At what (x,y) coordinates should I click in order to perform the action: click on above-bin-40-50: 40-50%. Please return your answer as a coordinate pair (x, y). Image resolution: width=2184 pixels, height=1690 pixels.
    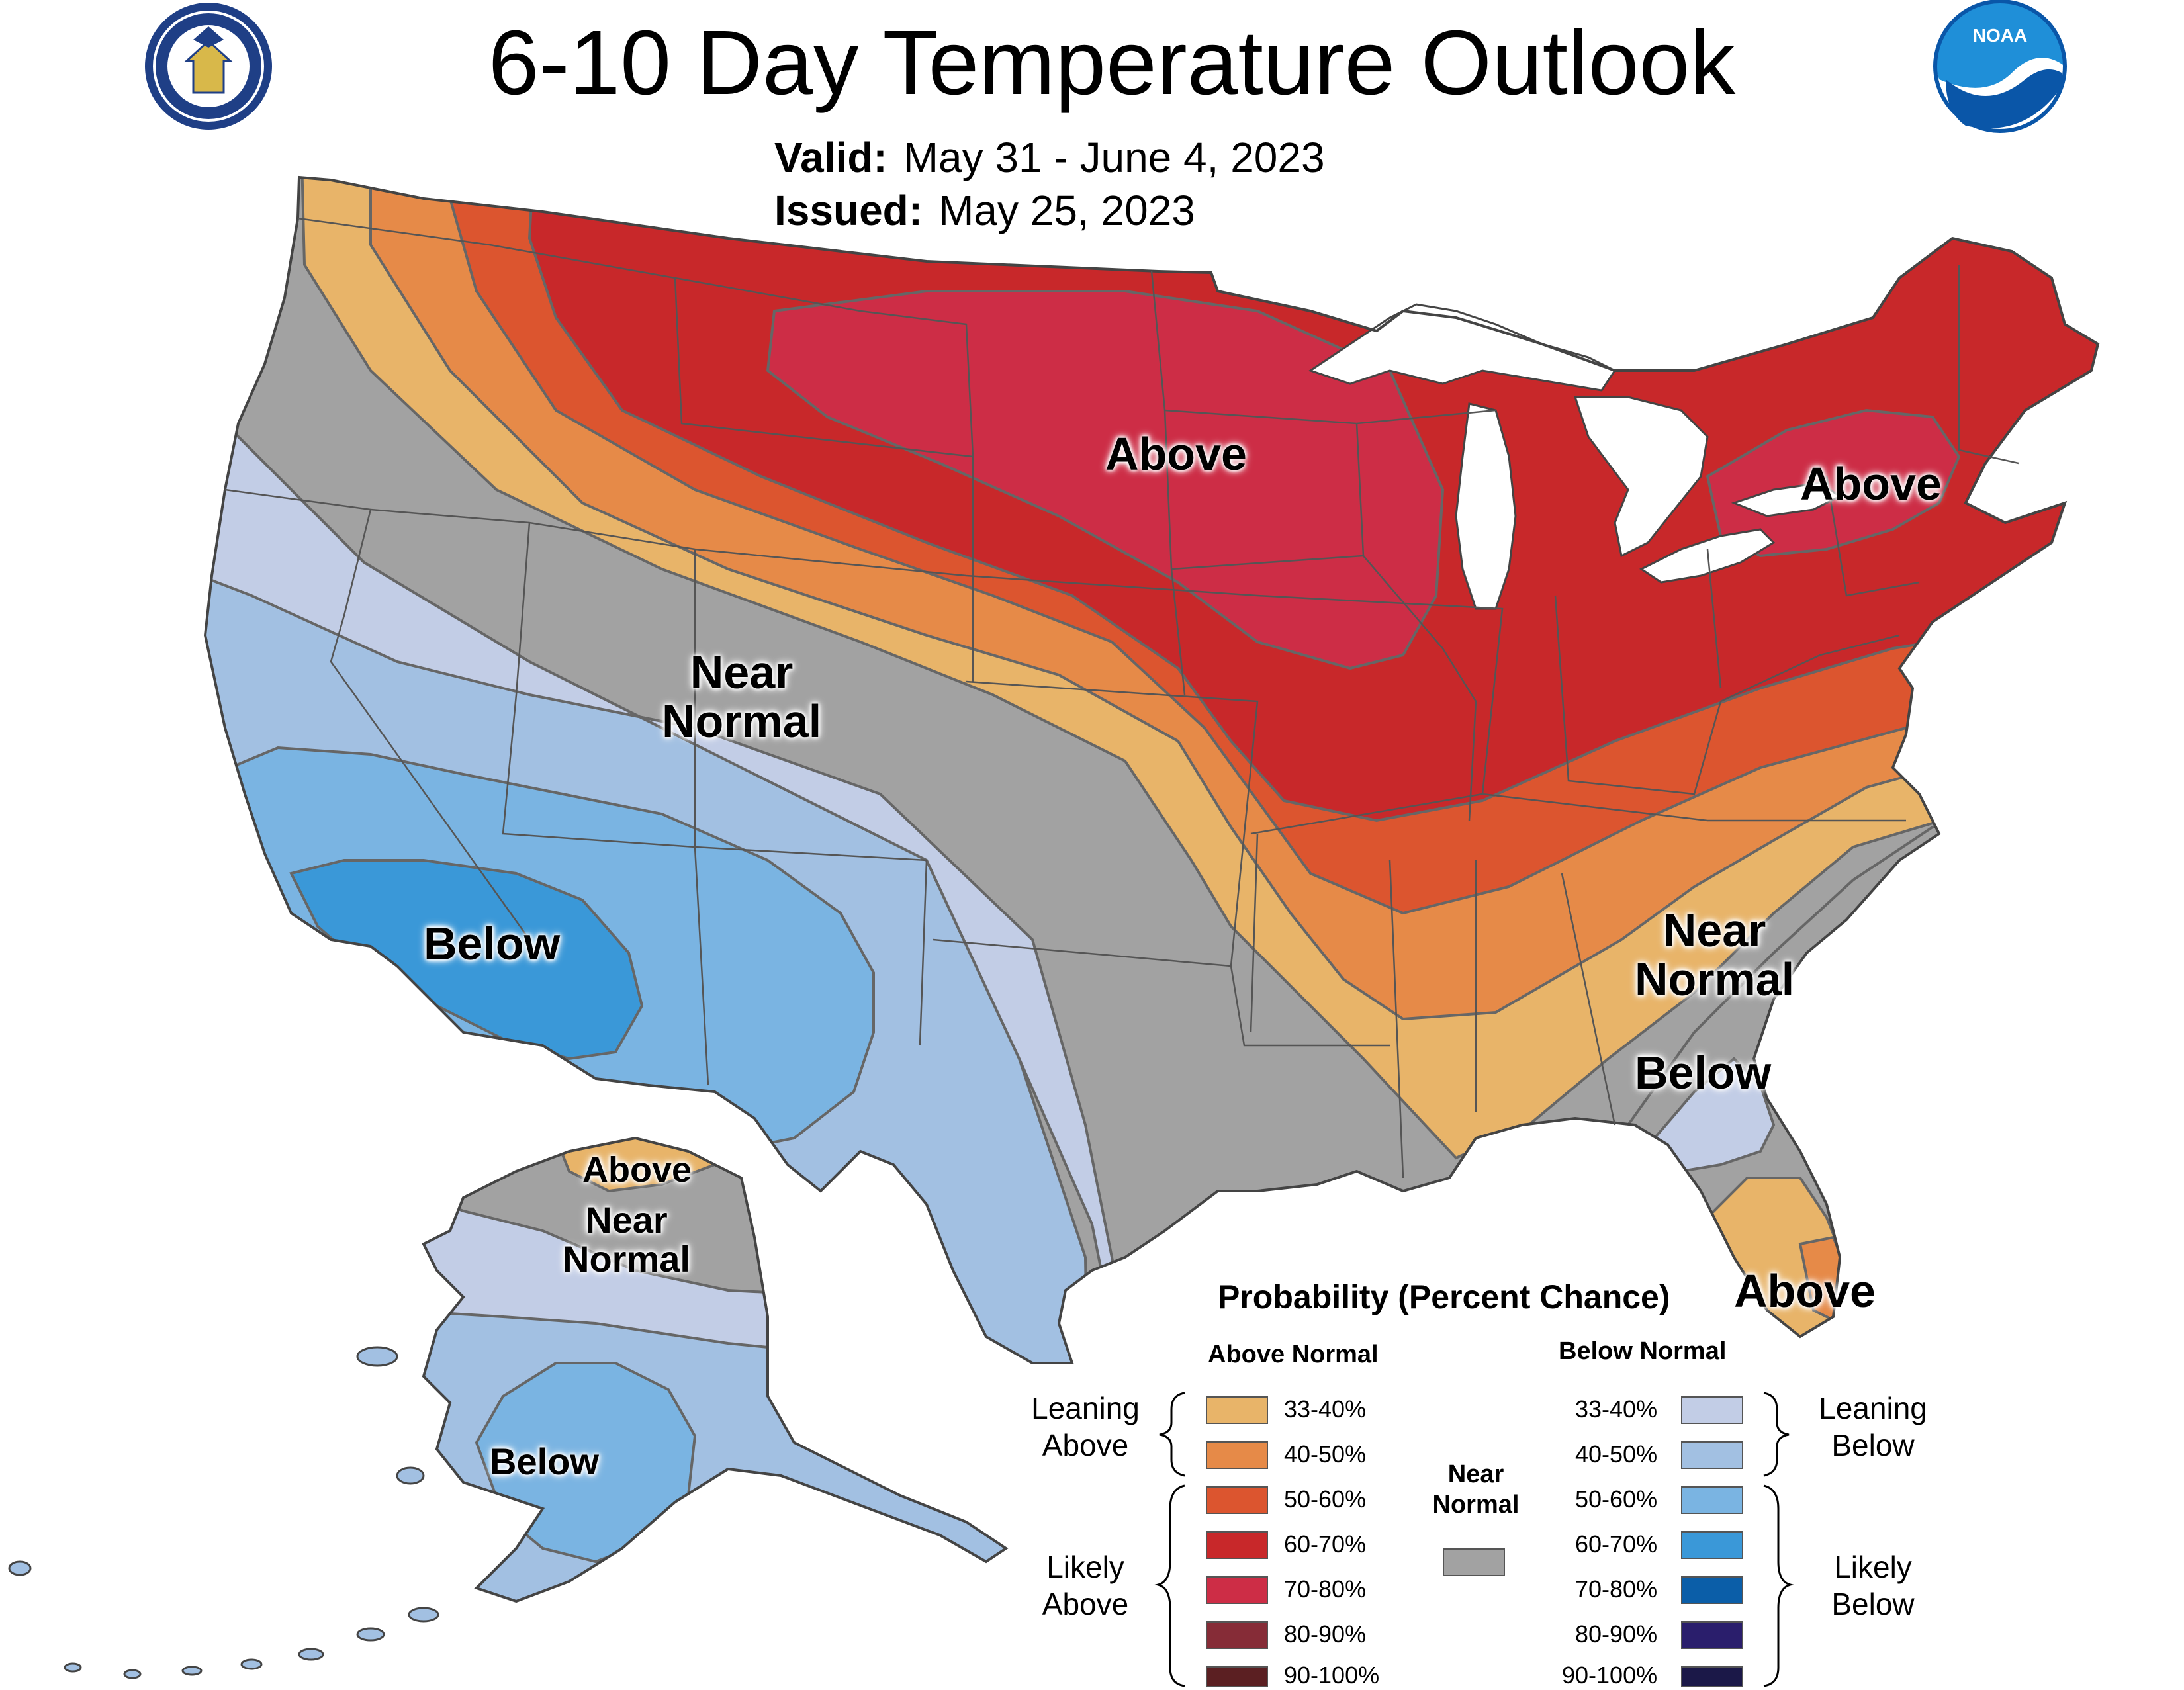
    Looking at the image, I should click on (1325, 1454).